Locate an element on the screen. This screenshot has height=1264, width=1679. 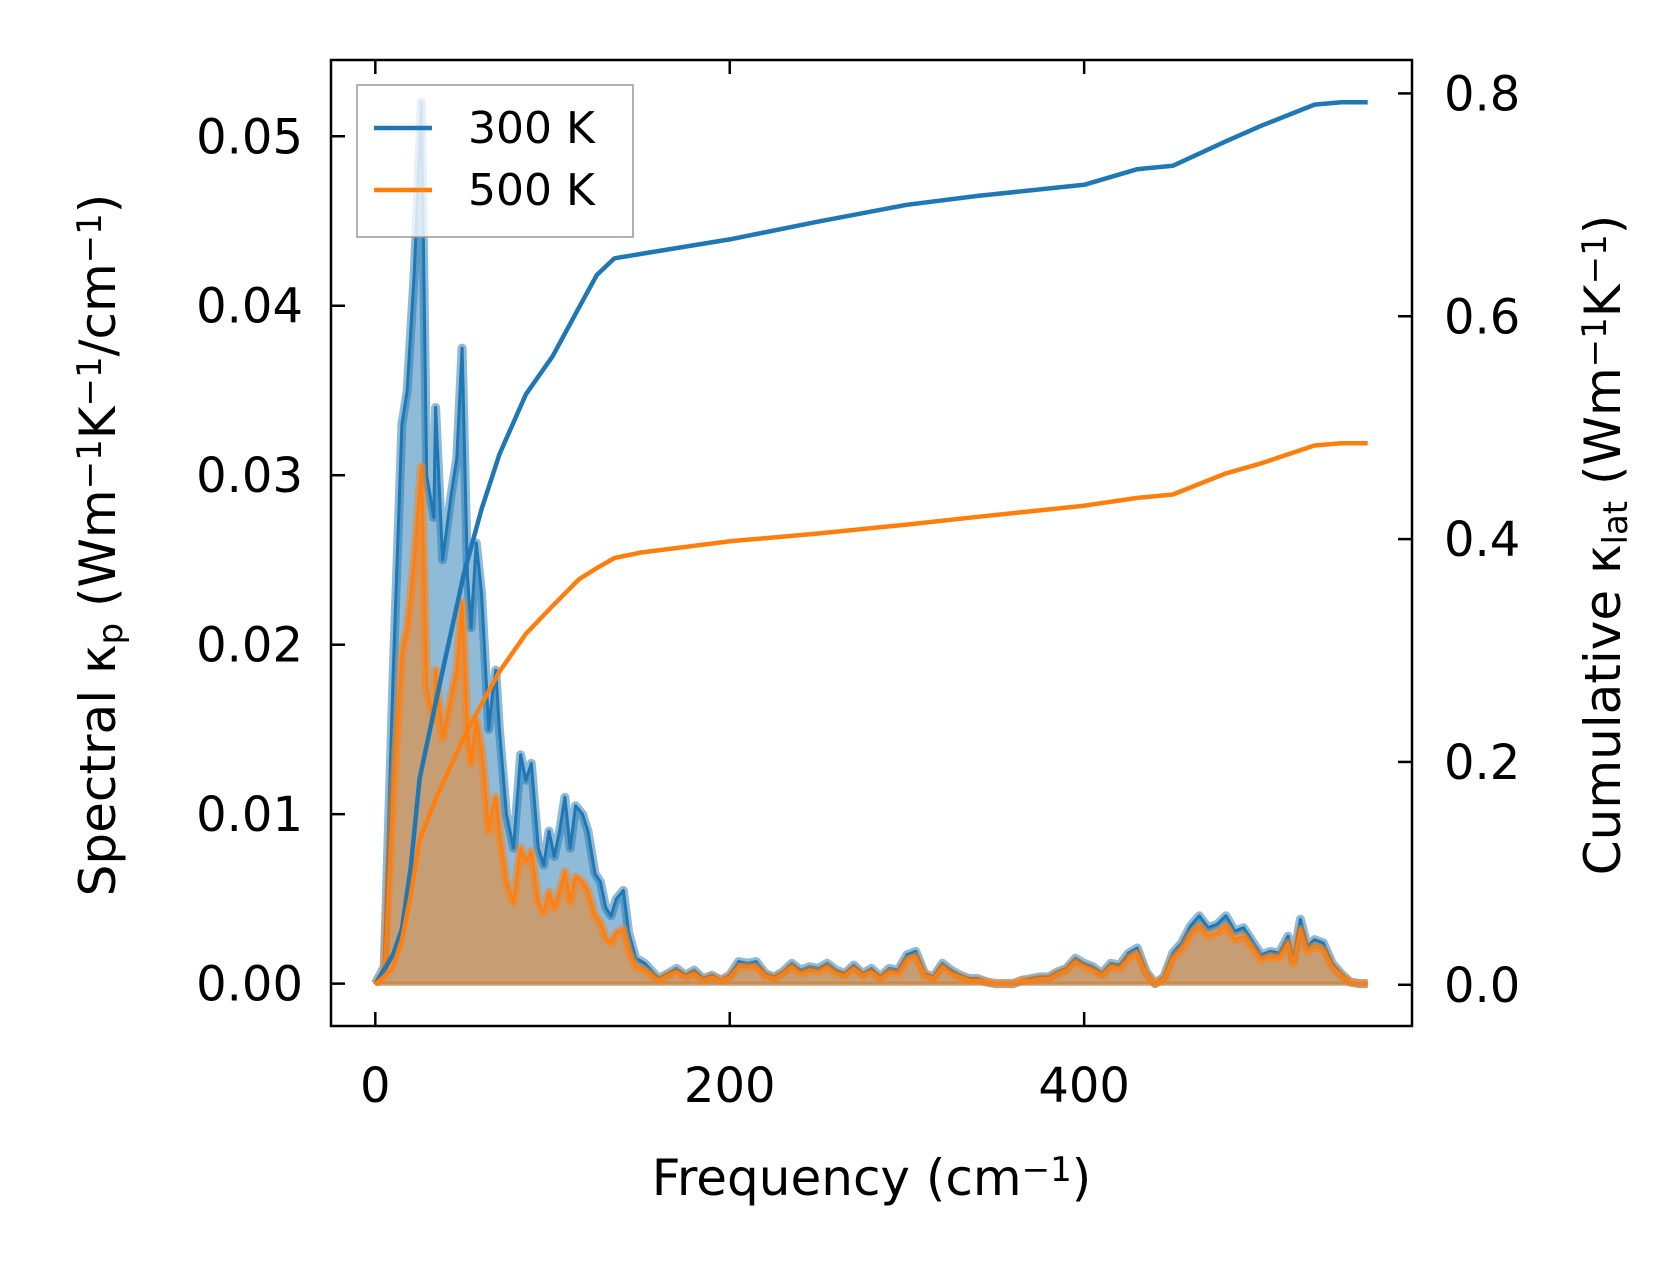
y2-axis-label-part: K is located at coordinates (1603, 300).